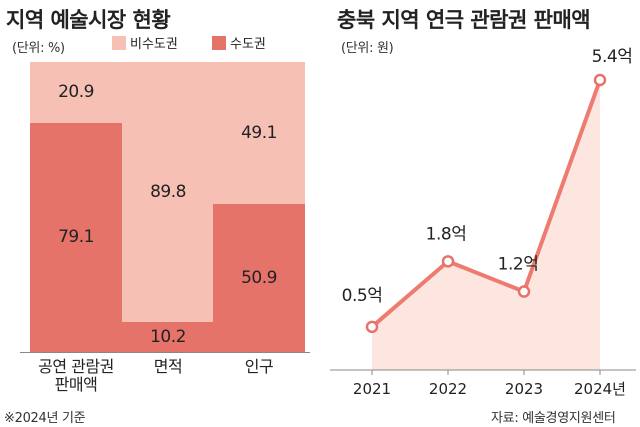  I want to click on bar-chart-baseline, so click(165, 352).